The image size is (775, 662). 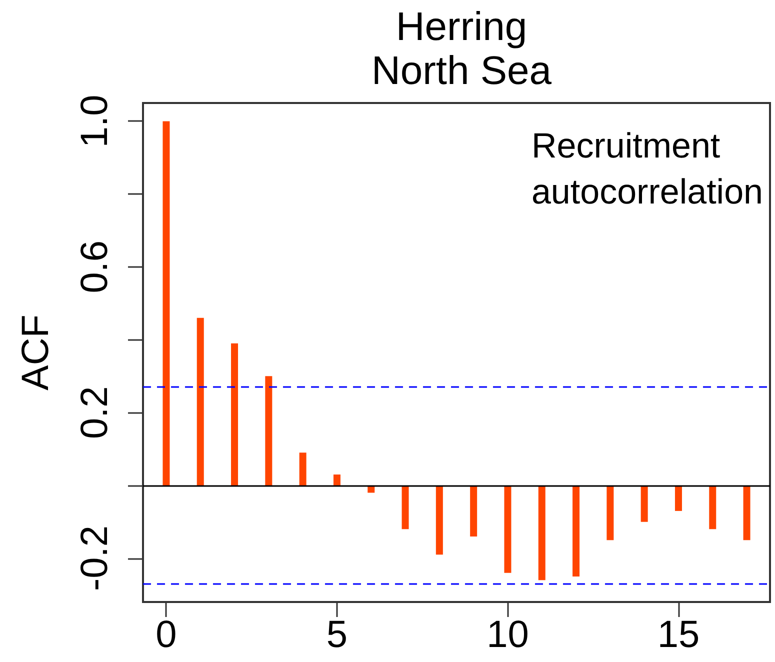 I want to click on x-tick-label: 5, so click(x=337, y=635).